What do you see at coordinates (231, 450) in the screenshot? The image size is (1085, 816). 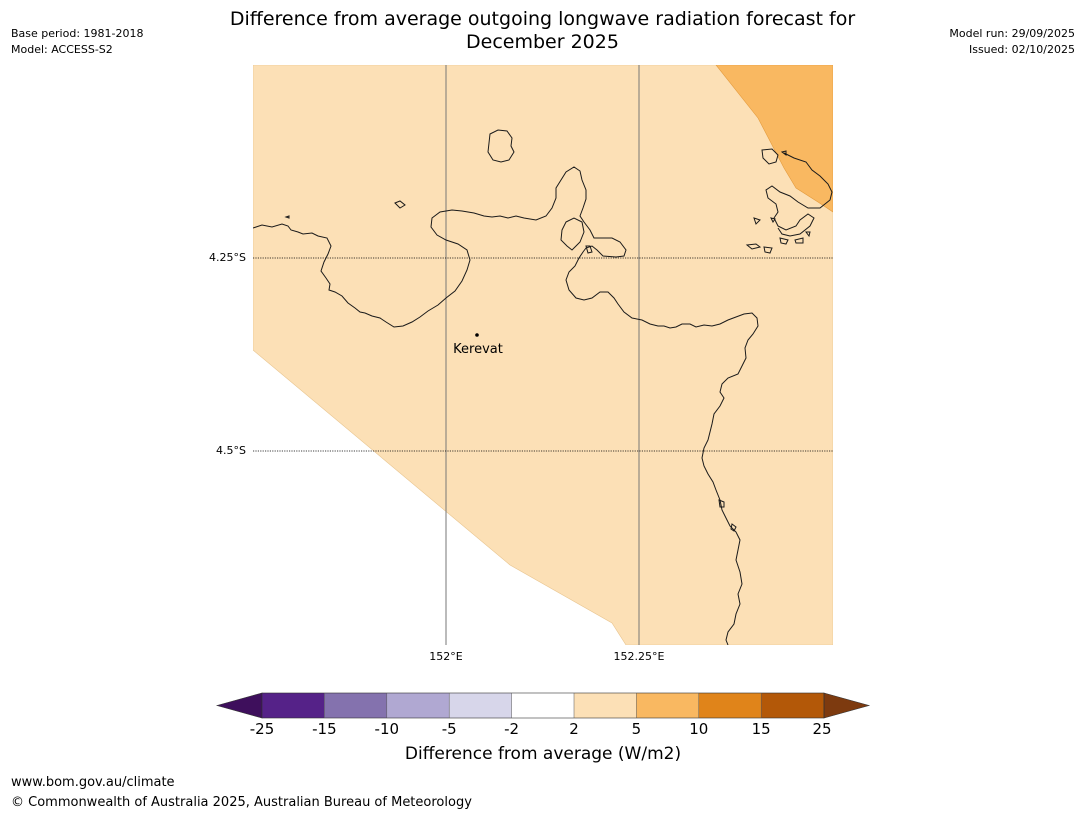 I see `lat-label-4-5s: 4.5°S` at bounding box center [231, 450].